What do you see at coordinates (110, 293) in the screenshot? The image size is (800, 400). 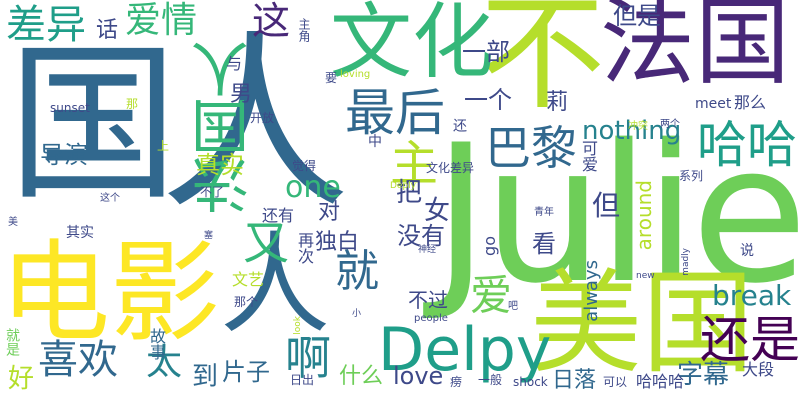 I see `word-dian-ying: 电影` at bounding box center [110, 293].